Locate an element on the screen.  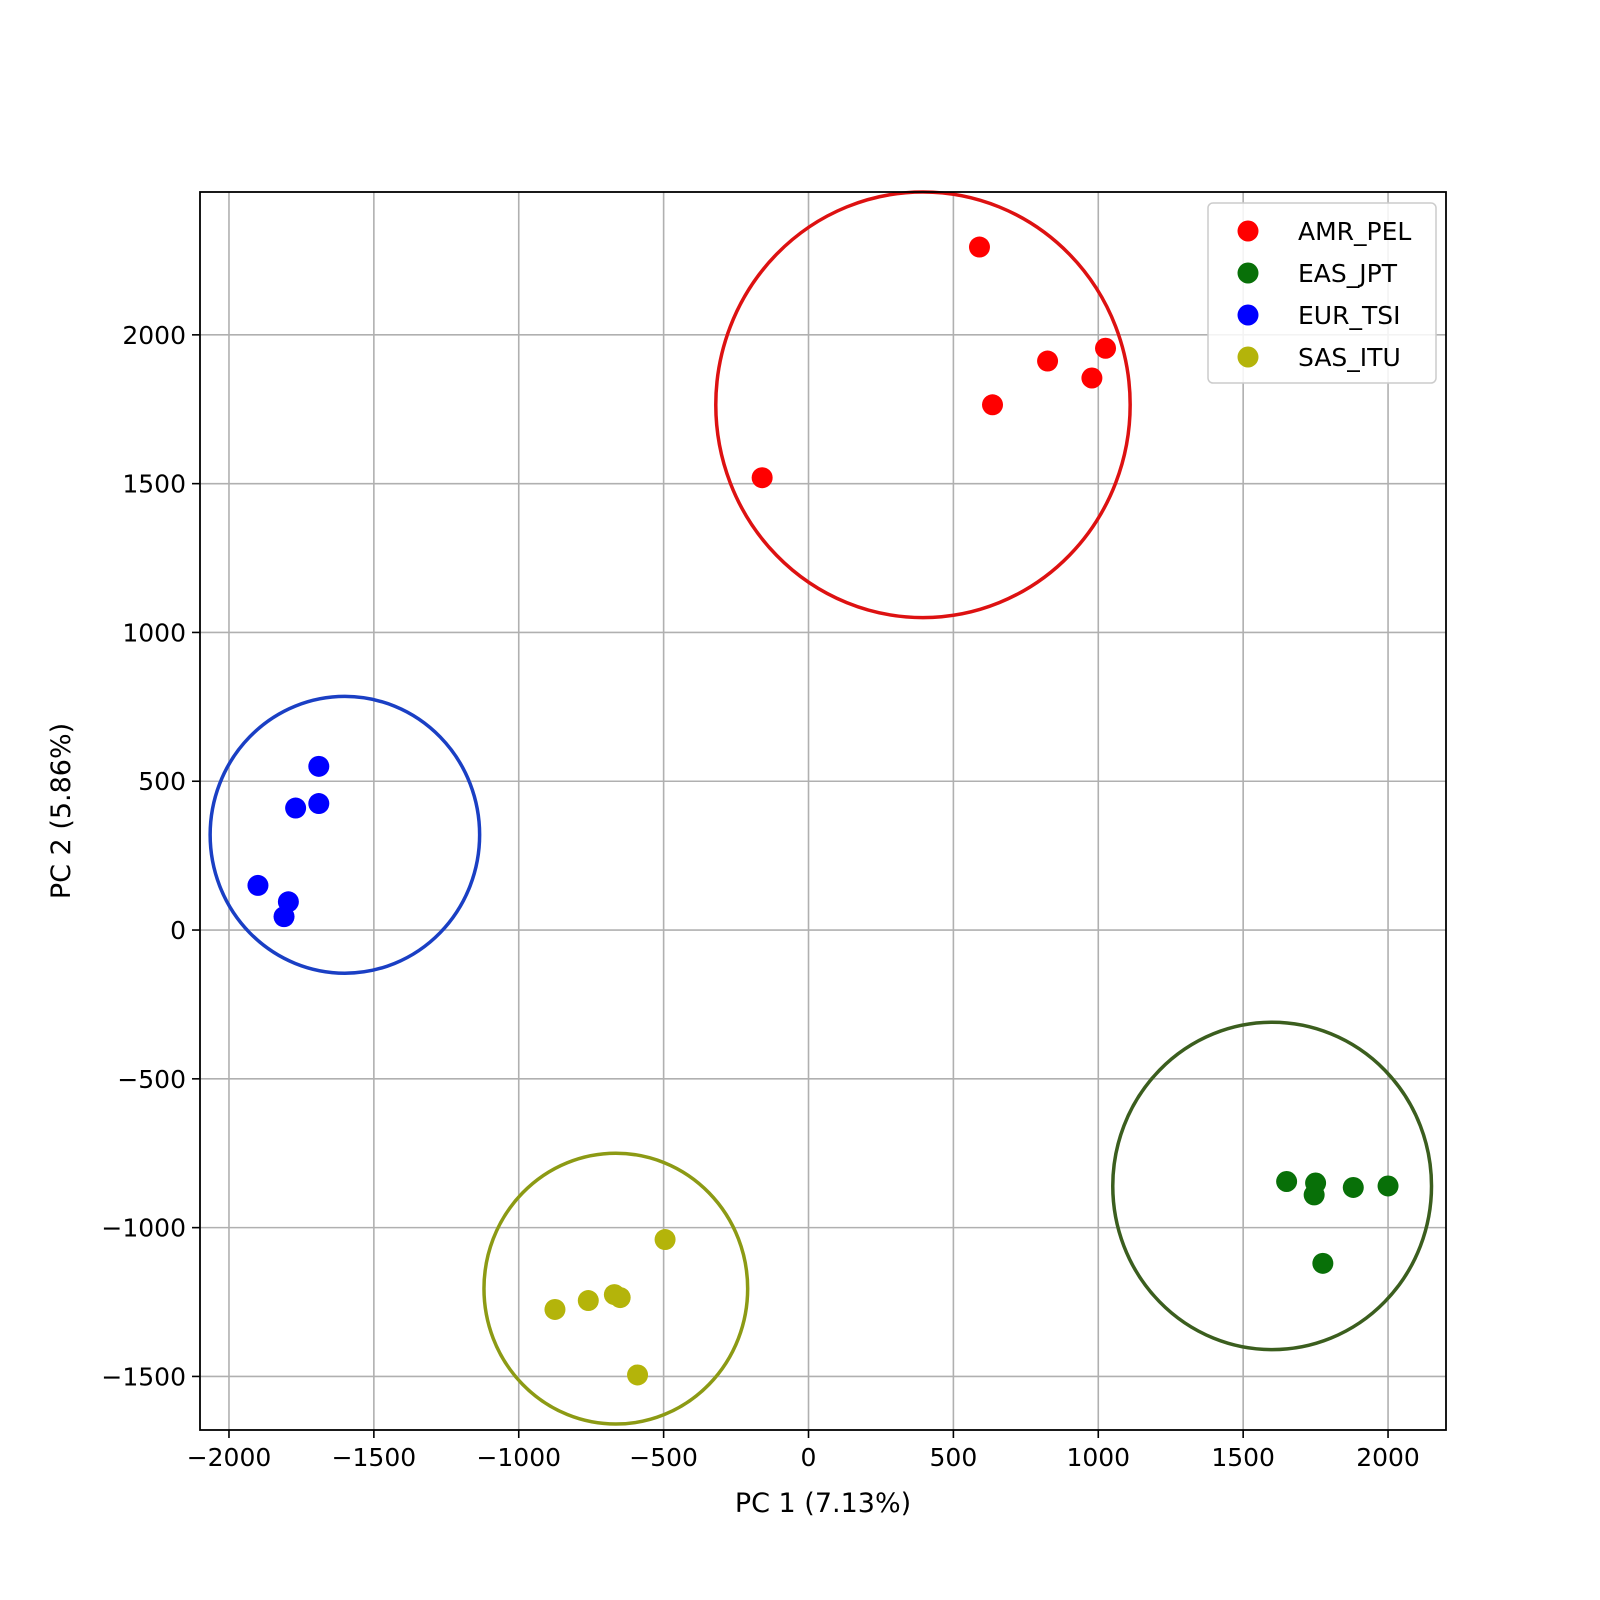
y-tick-label: 500 is located at coordinates (162, 781).